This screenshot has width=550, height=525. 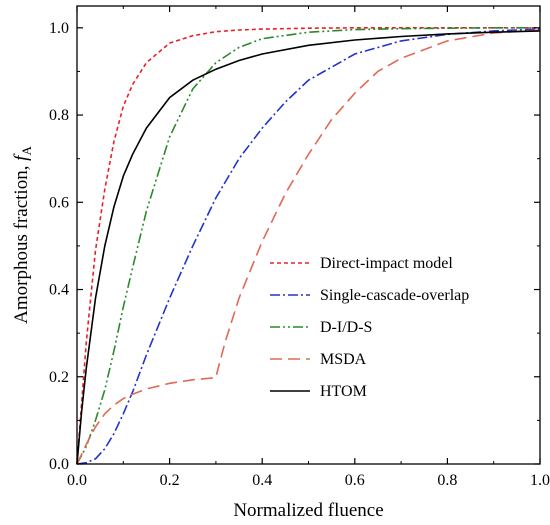 What do you see at coordinates (59, 377) in the screenshot?
I see `y-tick-label: 0.2` at bounding box center [59, 377].